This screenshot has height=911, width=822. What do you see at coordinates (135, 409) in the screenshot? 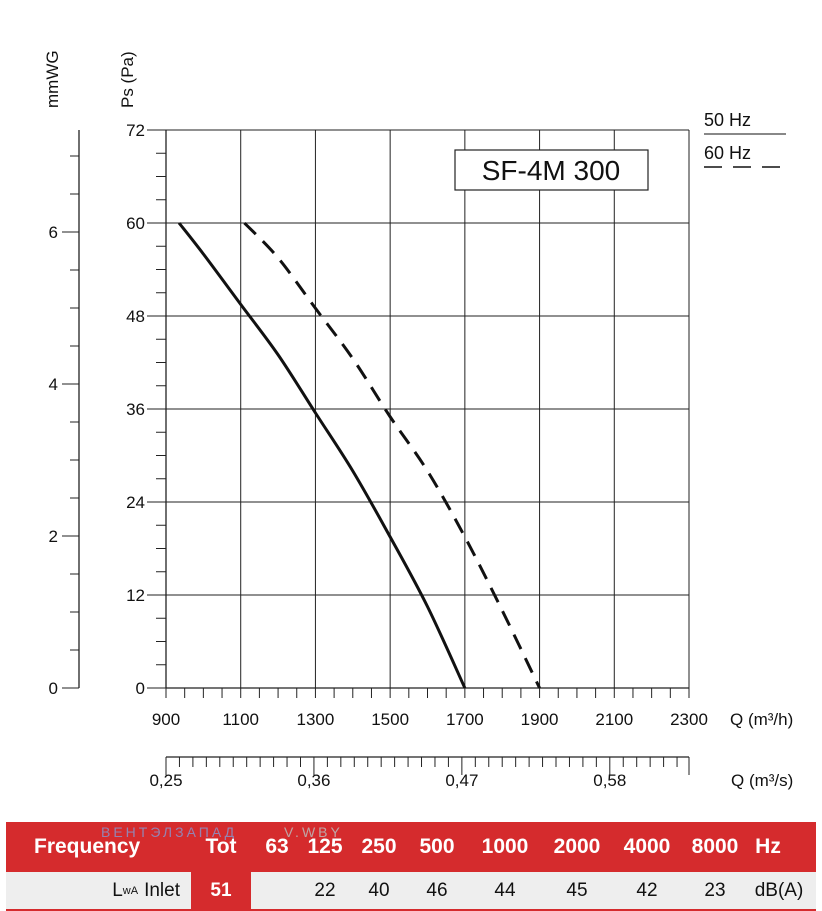
I see `y-tick-label: 36` at bounding box center [135, 409].